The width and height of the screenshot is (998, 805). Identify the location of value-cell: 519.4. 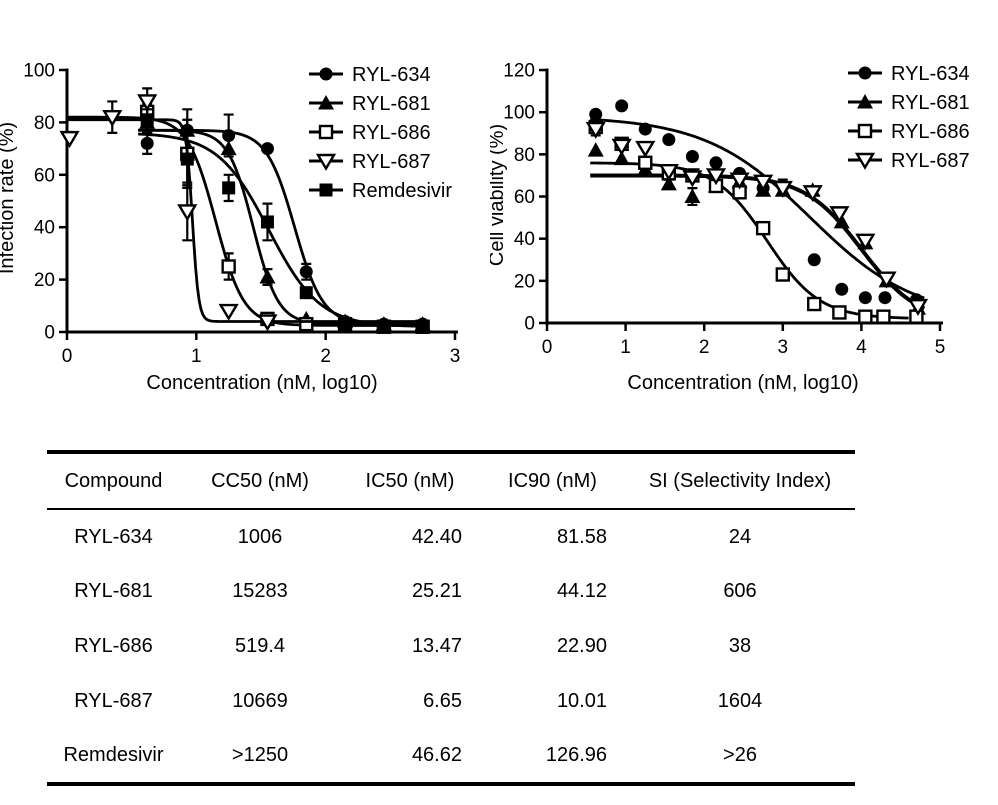
(260, 646).